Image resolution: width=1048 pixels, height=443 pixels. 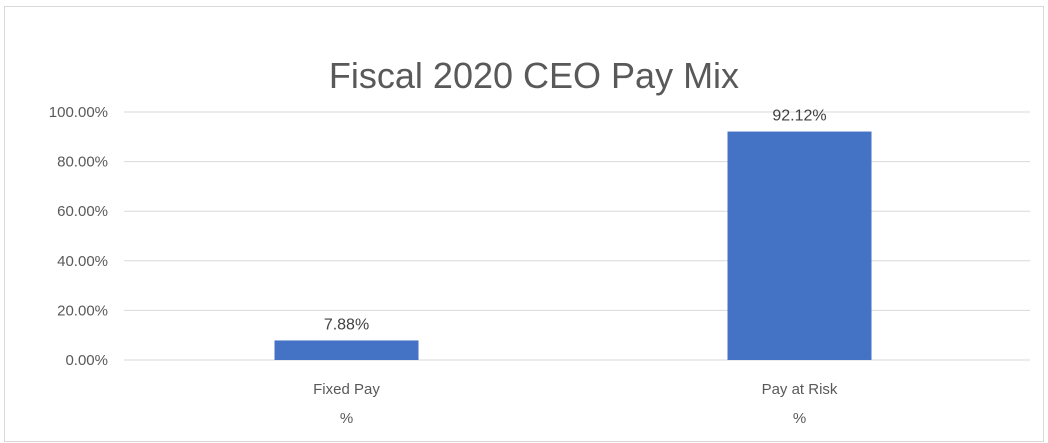 I want to click on chart-title: Fiscal 2020 CEO Pay Mix, so click(x=534, y=75).